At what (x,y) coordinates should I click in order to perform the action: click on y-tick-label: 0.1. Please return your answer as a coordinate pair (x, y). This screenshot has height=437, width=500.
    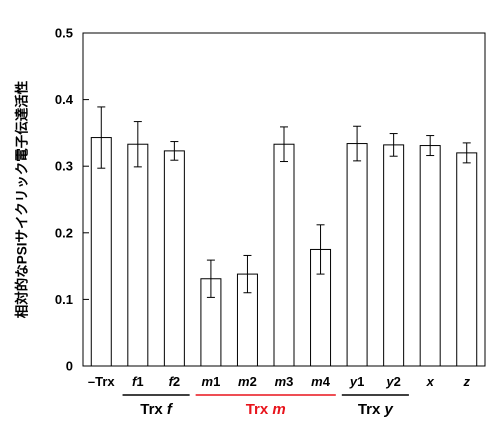
    Looking at the image, I should click on (64, 299).